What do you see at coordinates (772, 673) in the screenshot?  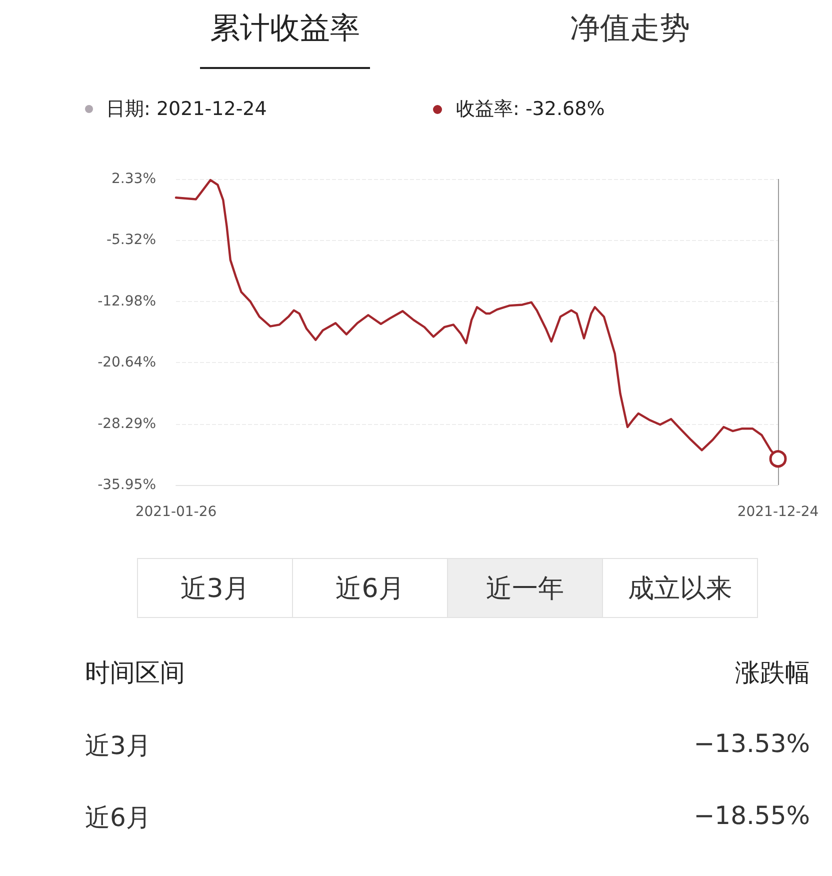 I see `text: 涨跌幅` at bounding box center [772, 673].